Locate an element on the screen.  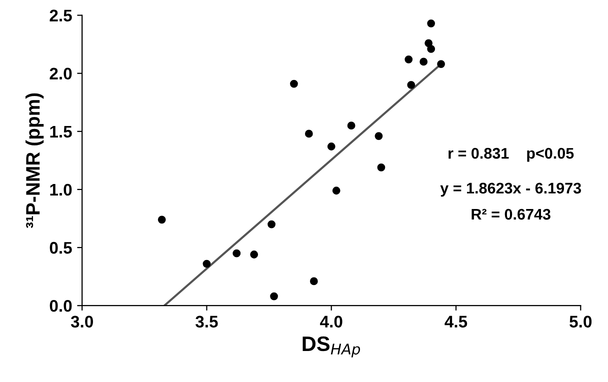
y-tick-label: 2.0 is located at coordinates (61, 74).